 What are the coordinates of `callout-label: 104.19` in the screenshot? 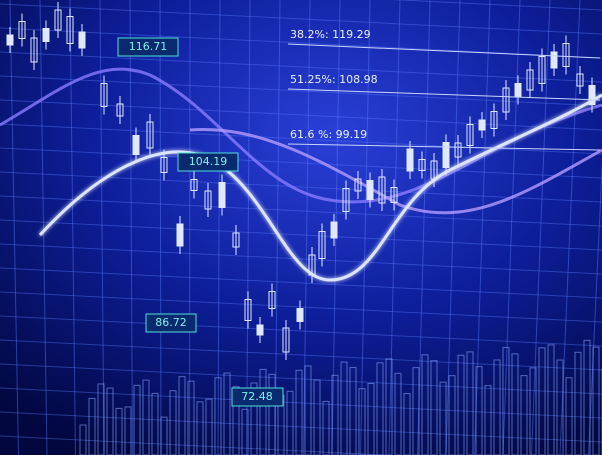 It's located at (208, 161).